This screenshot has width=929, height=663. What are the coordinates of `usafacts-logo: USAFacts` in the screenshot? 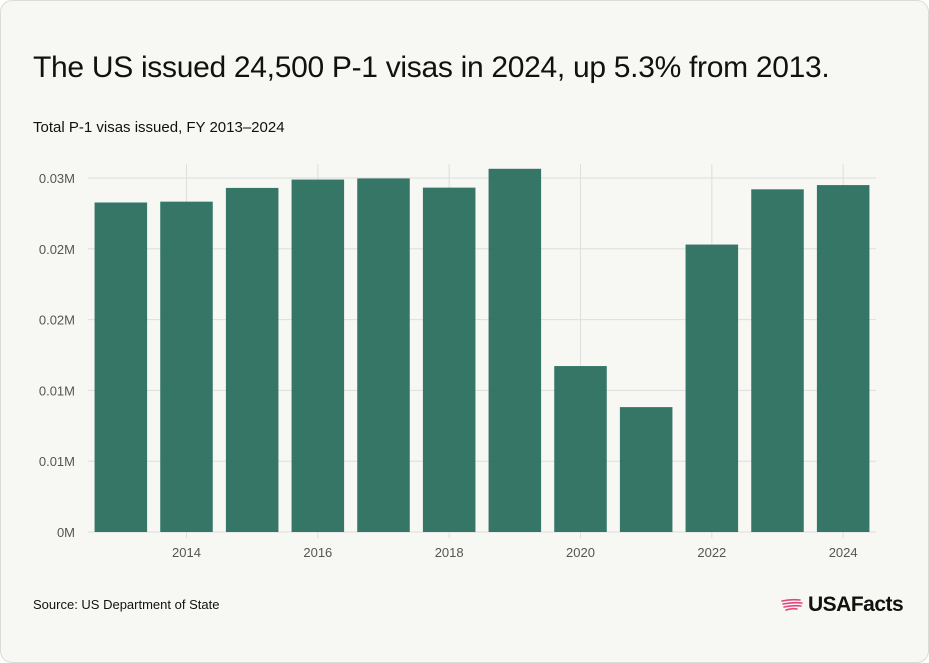 It's located at (842, 605).